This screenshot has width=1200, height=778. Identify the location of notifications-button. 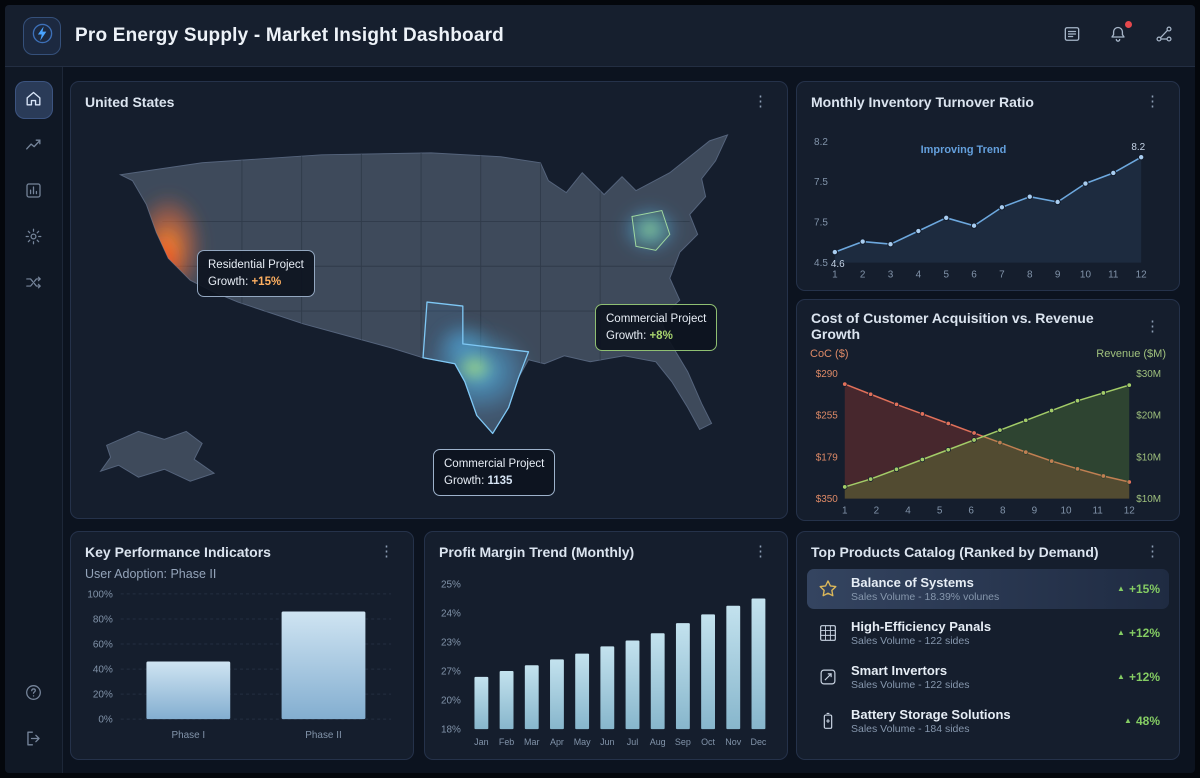
(1118, 34).